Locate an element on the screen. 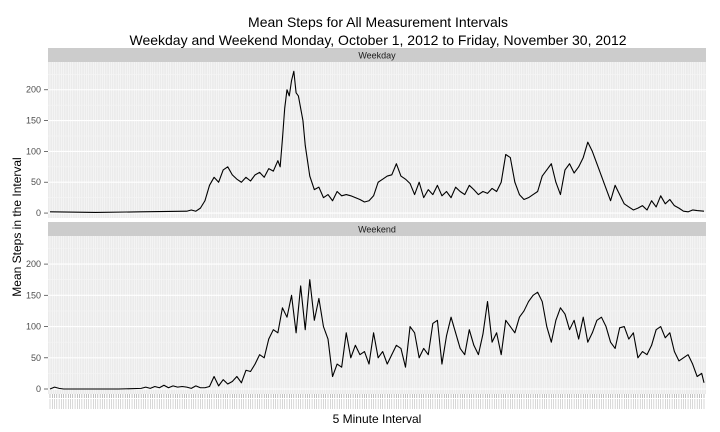 Image resolution: width=720 pixels, height=432 pixels. y-axis-title: Mean Steps in the Interval is located at coordinates (17, 226).